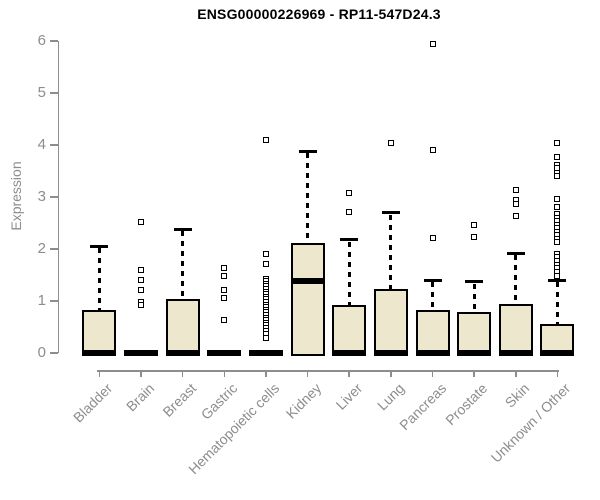  What do you see at coordinates (41, 40) in the screenshot?
I see `y-tick-label: 6` at bounding box center [41, 40].